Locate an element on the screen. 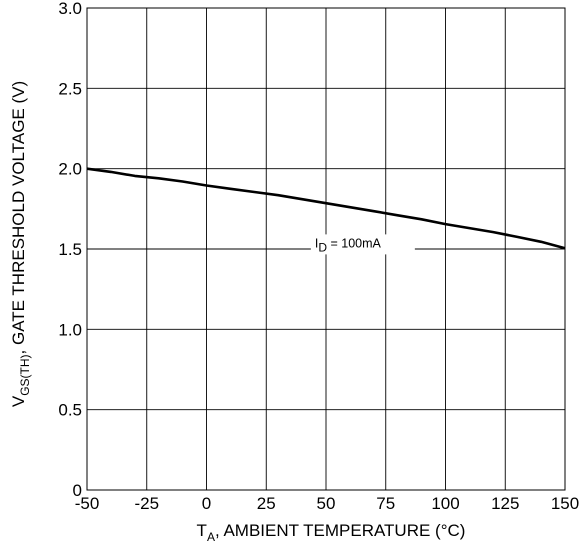  y-tick-label: 0.5 is located at coordinates (70, 410).